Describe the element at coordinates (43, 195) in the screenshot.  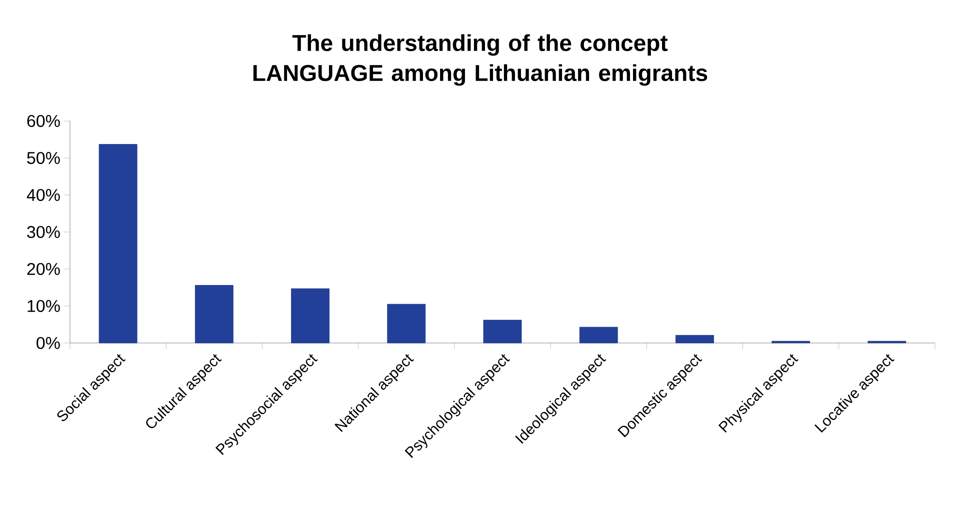
I see `y-tick-label: 40%` at that location.